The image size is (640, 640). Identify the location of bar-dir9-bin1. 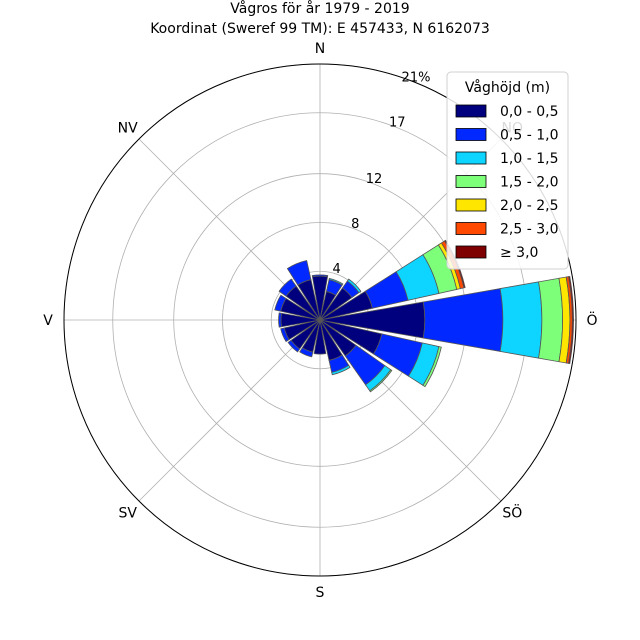
(306, 352).